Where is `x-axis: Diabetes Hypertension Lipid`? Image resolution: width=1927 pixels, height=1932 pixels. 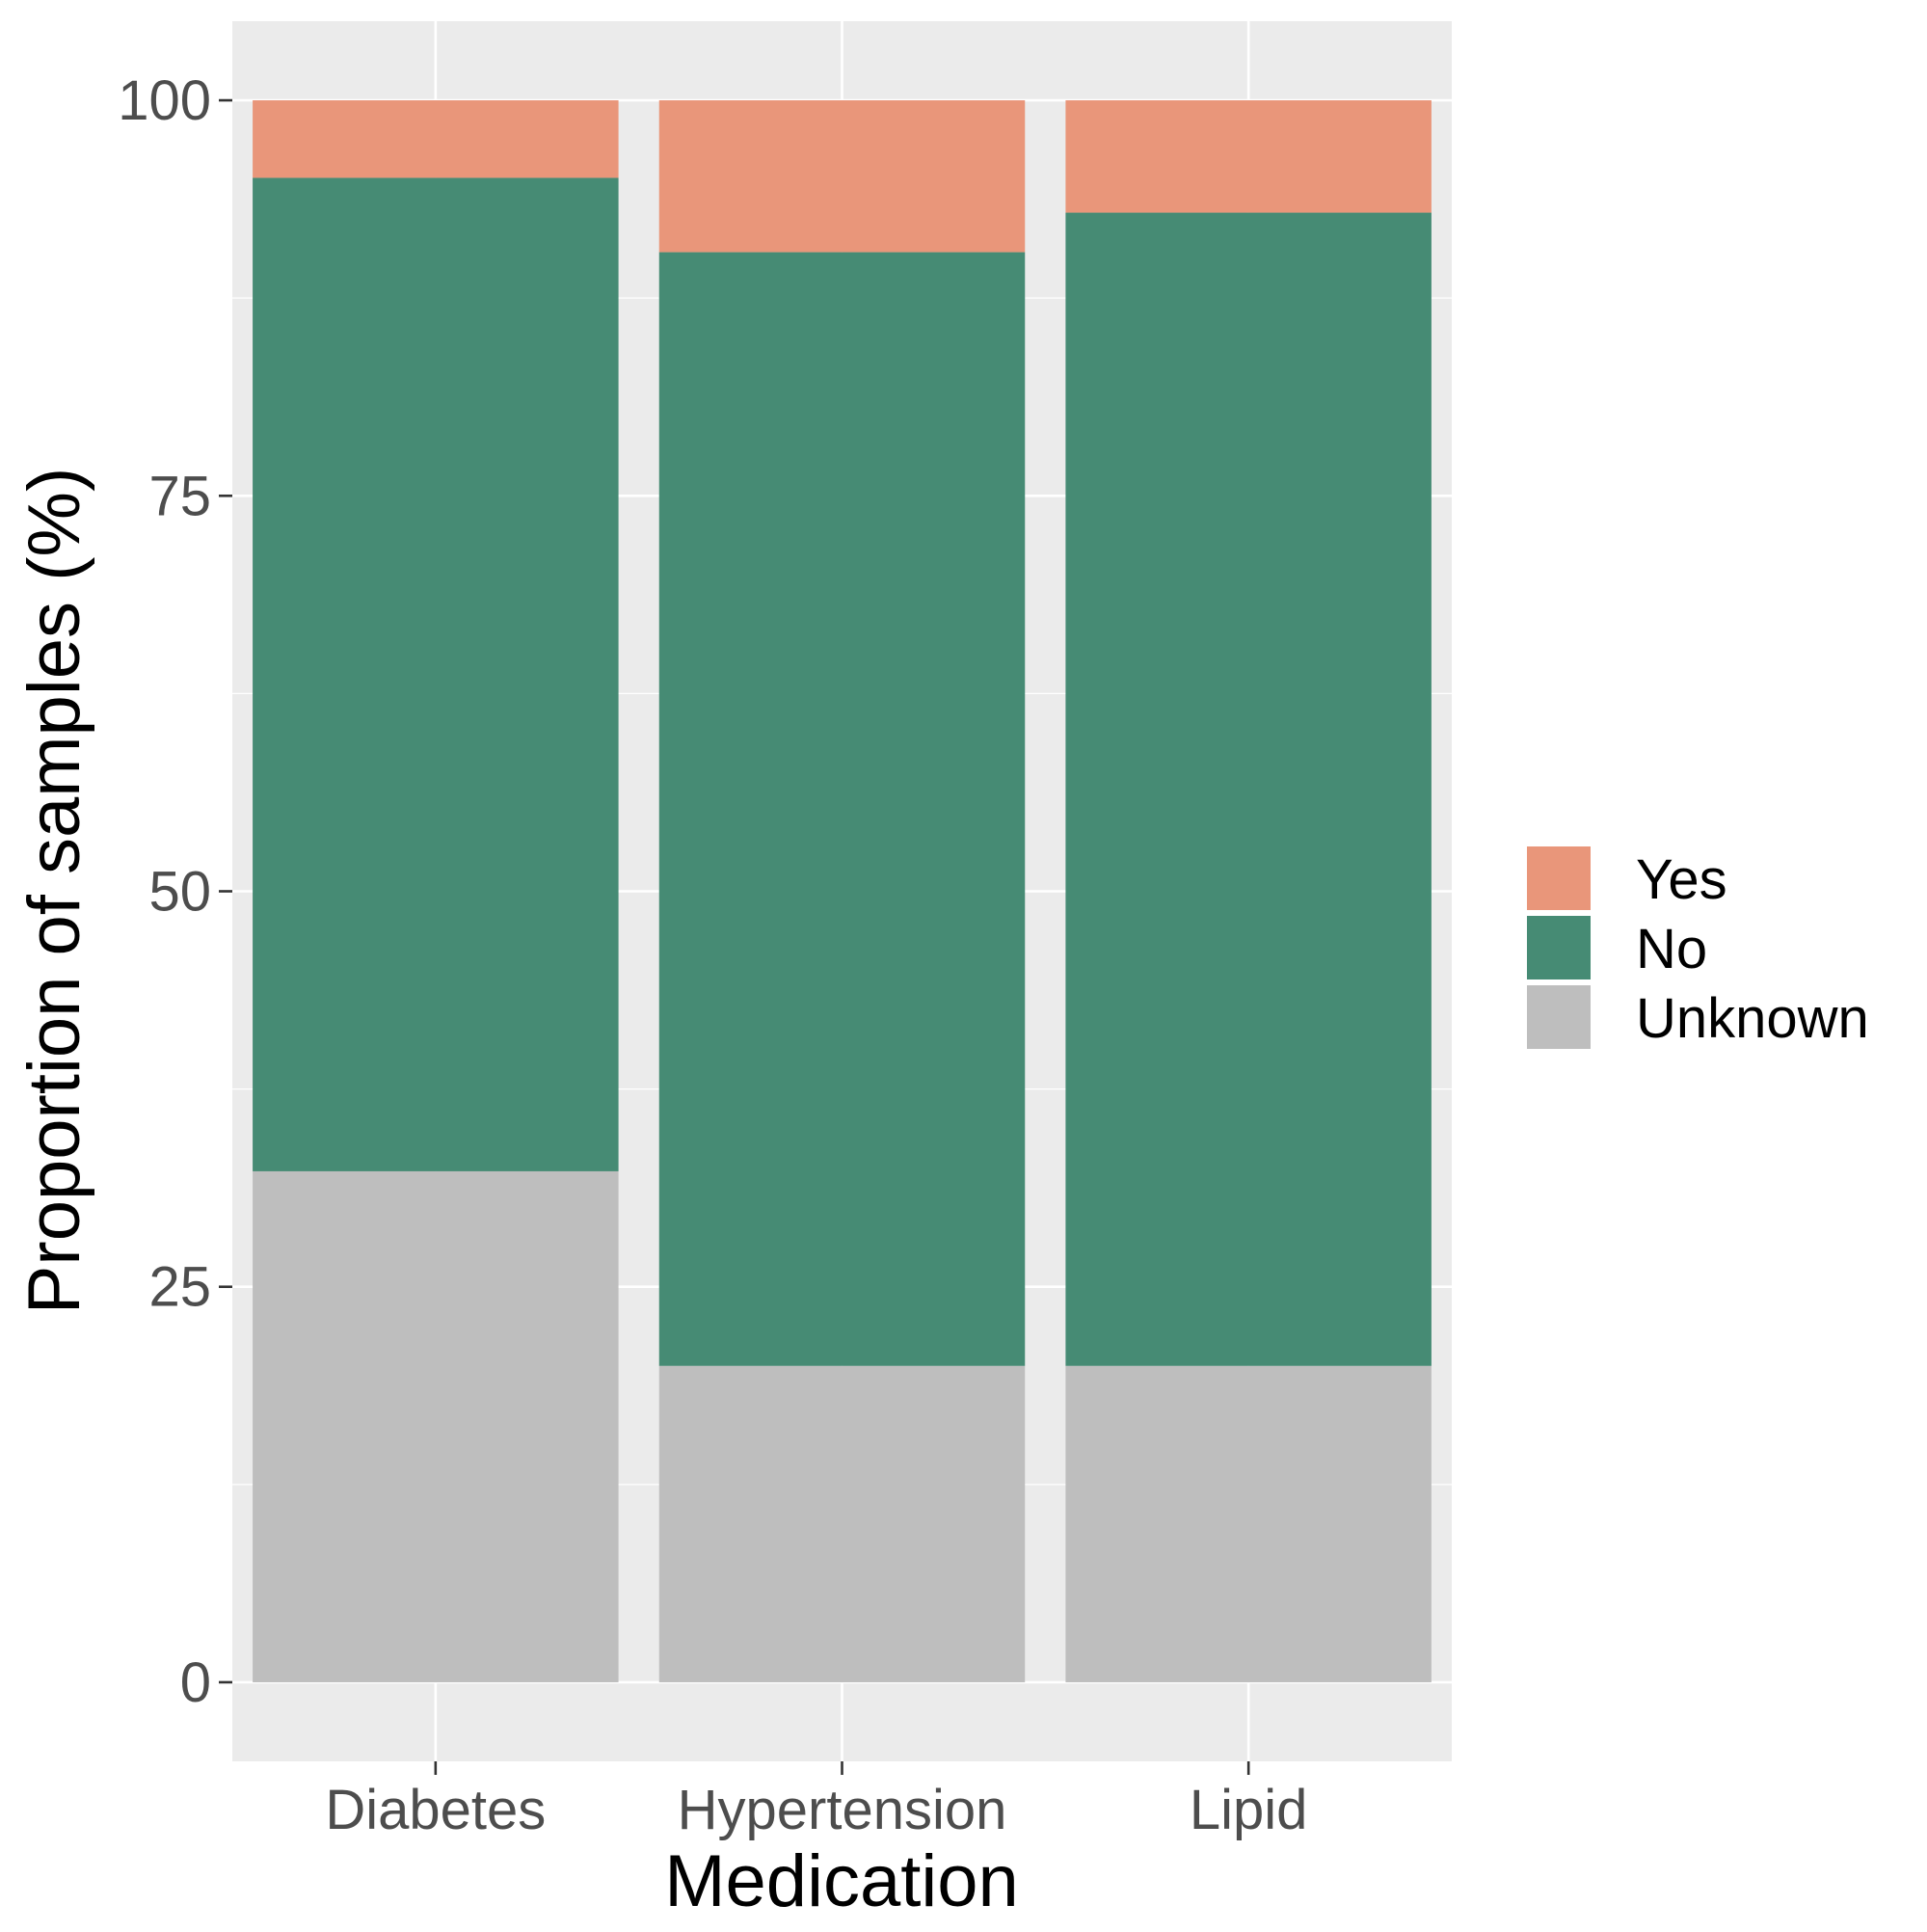 x-axis: Diabetes Hypertension Lipid is located at coordinates (816, 1801).